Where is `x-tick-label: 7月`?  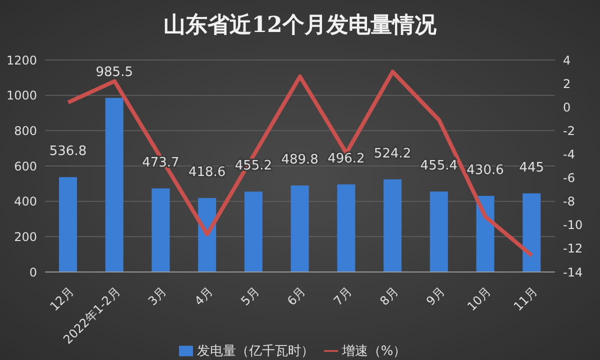
x-tick-label: 7月 is located at coordinates (342, 296).